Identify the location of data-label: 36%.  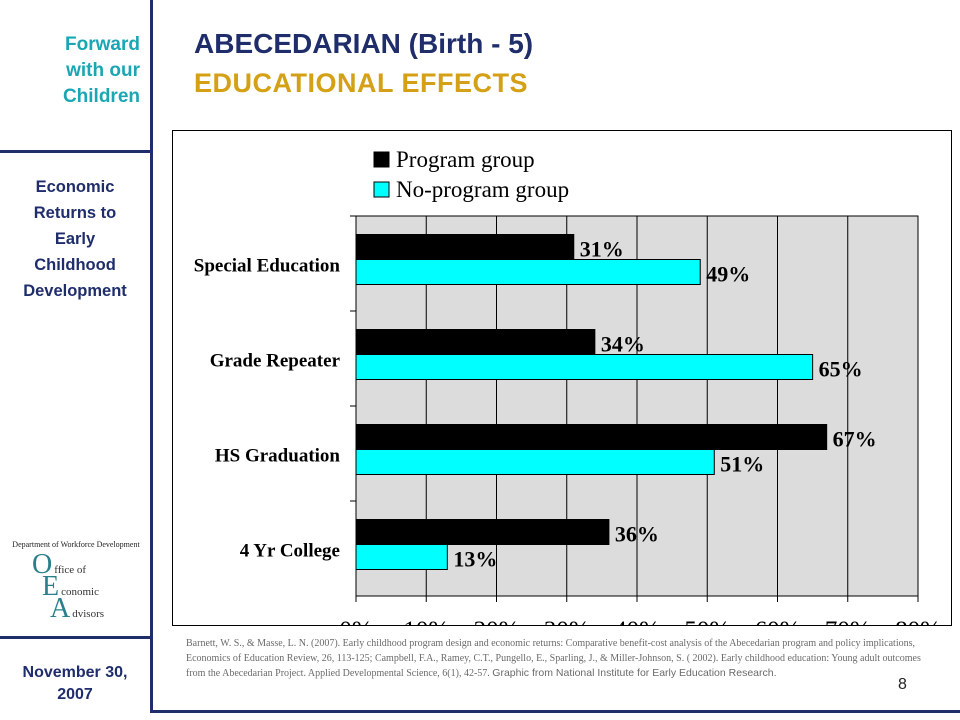
(637, 534).